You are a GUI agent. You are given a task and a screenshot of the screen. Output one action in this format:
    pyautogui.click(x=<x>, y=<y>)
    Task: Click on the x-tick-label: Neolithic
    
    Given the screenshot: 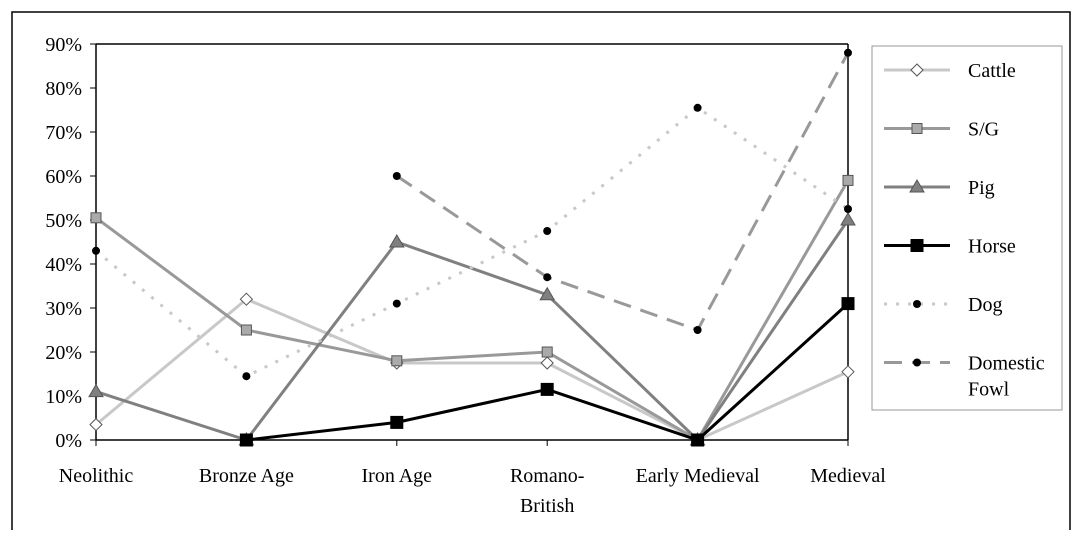 What is the action you would take?
    pyautogui.click(x=96, y=476)
    